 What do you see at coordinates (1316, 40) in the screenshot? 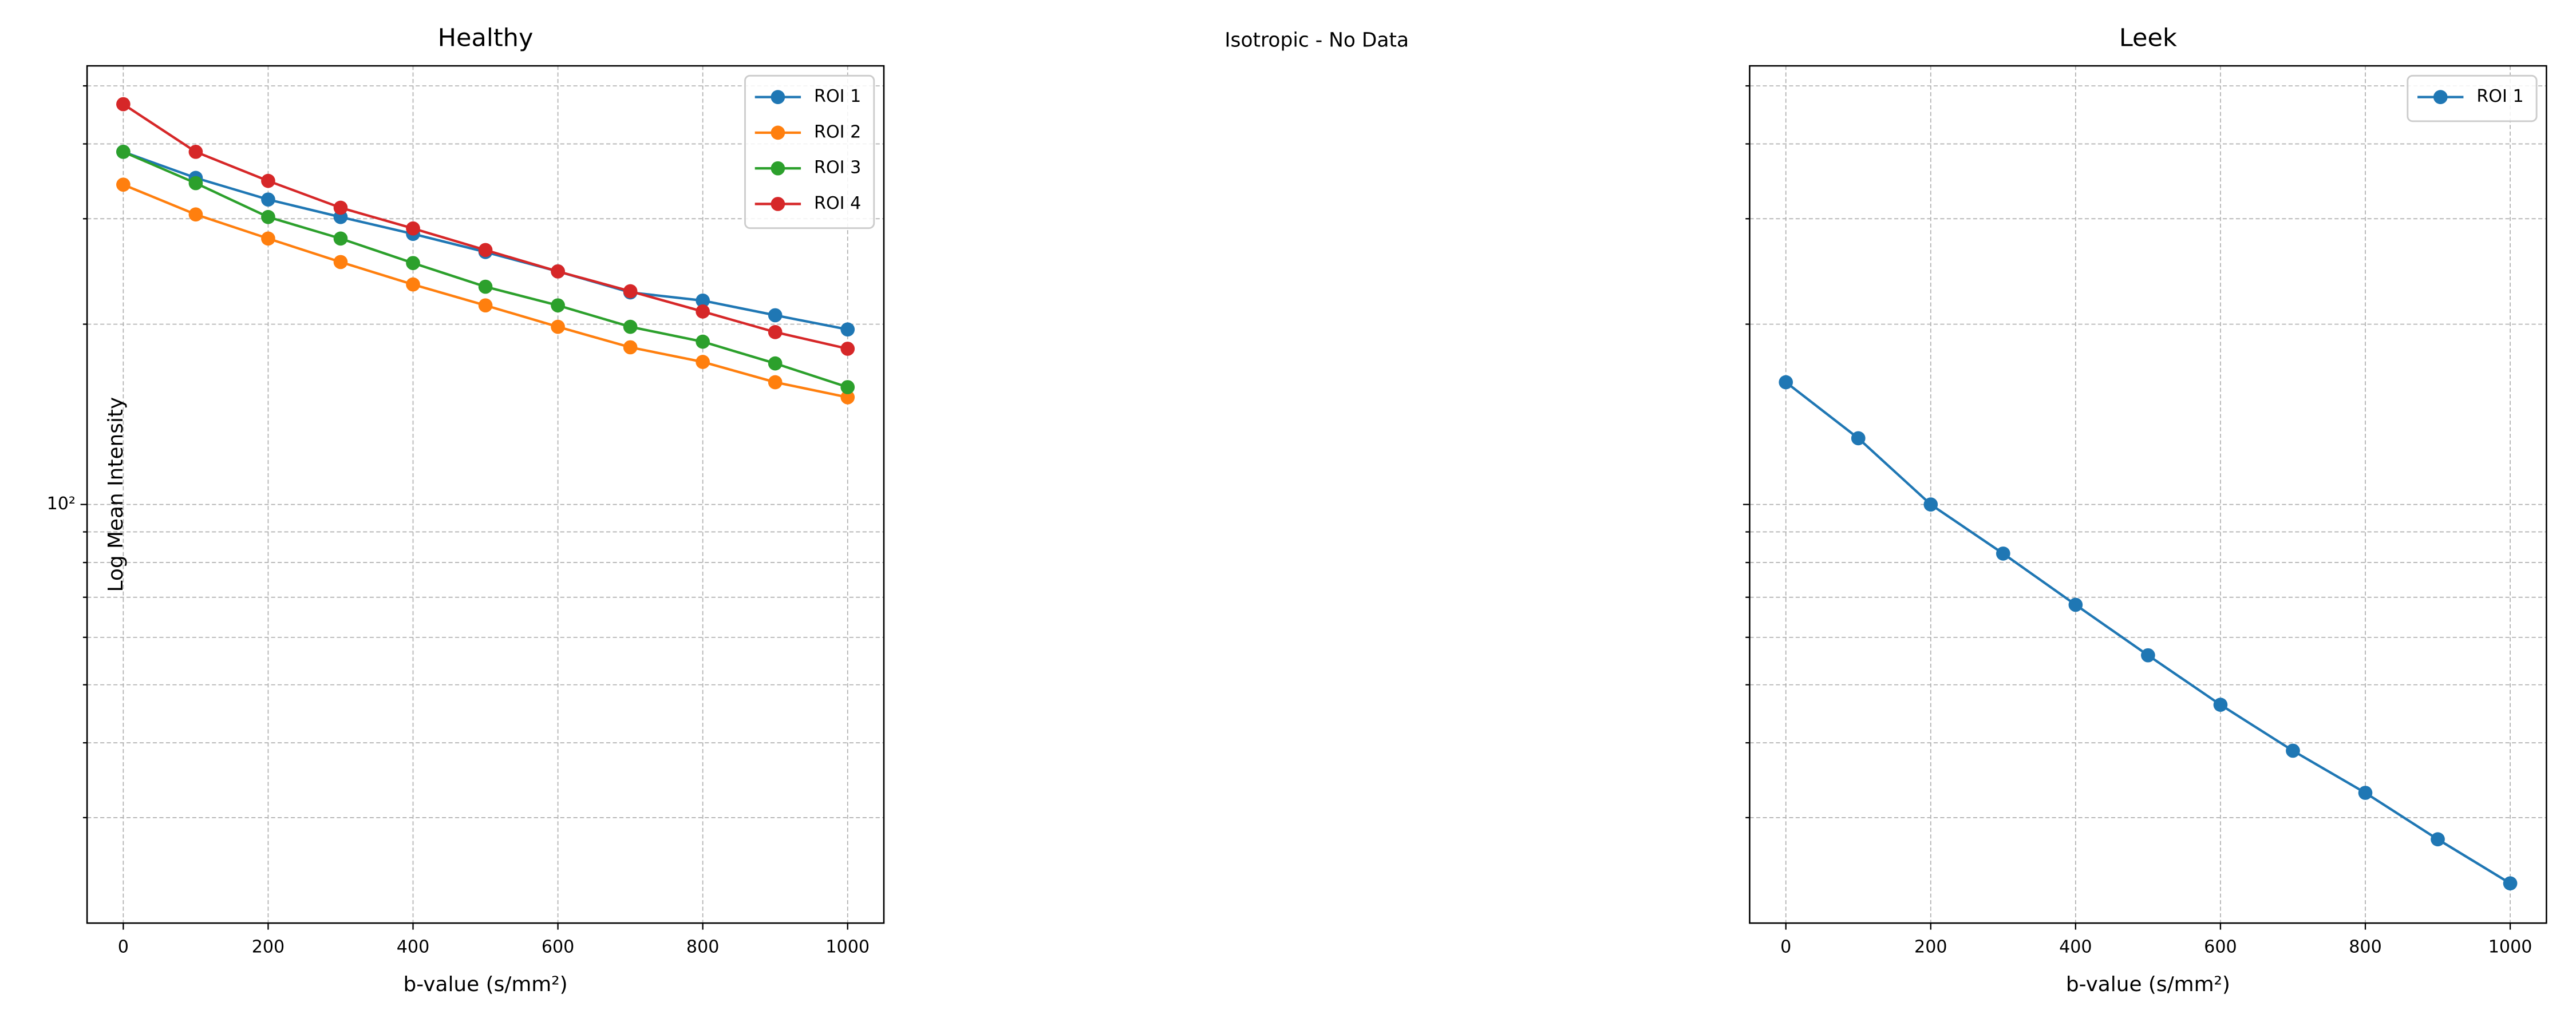
I see `chart-title: Isotropic - No Data` at bounding box center [1316, 40].